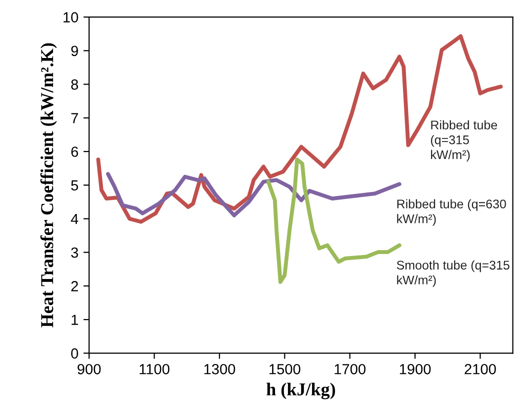 Image resolution: width=518 pixels, height=416 pixels. I want to click on x-tick-label: 1700, so click(350, 369).